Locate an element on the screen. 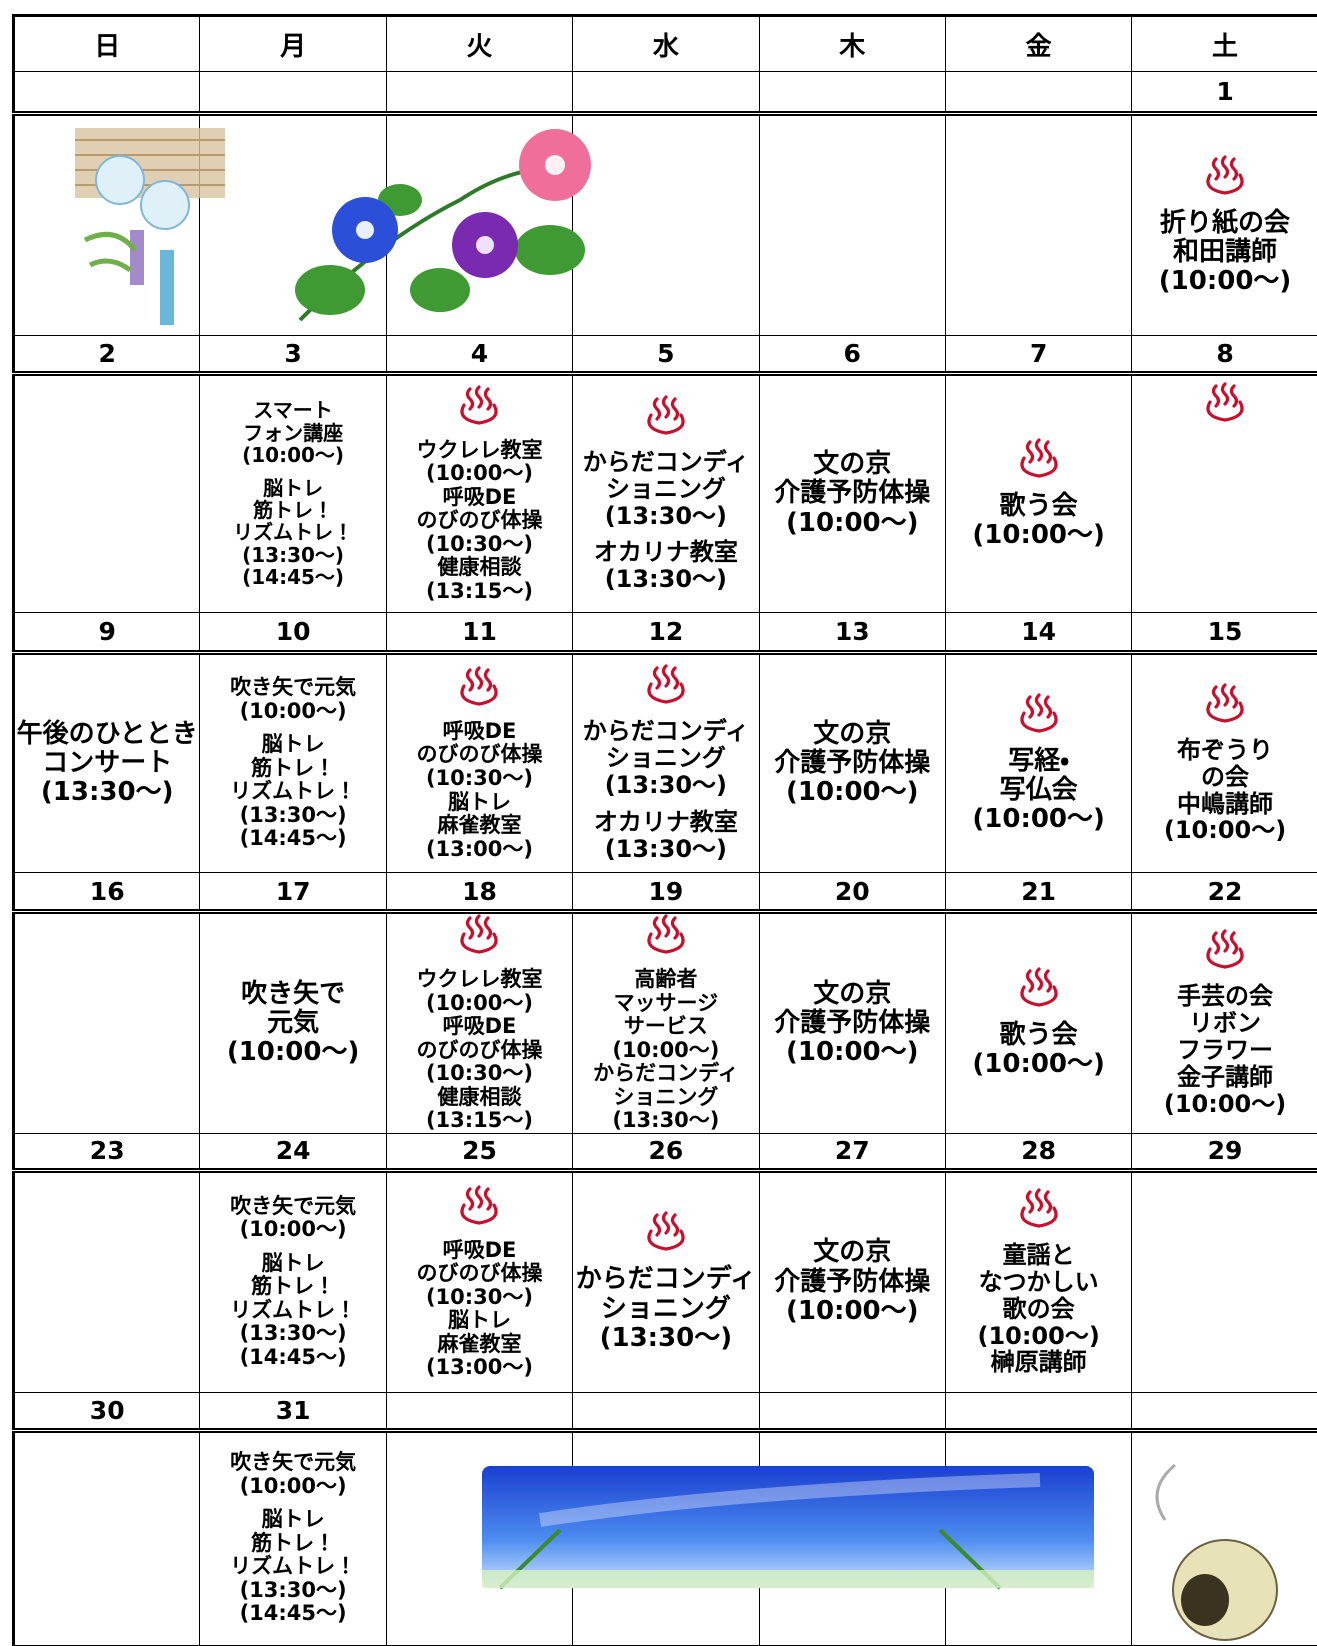 This screenshot has height=1646, width=1317. event-line: 中嶋講師 is located at coordinates (1224, 804).